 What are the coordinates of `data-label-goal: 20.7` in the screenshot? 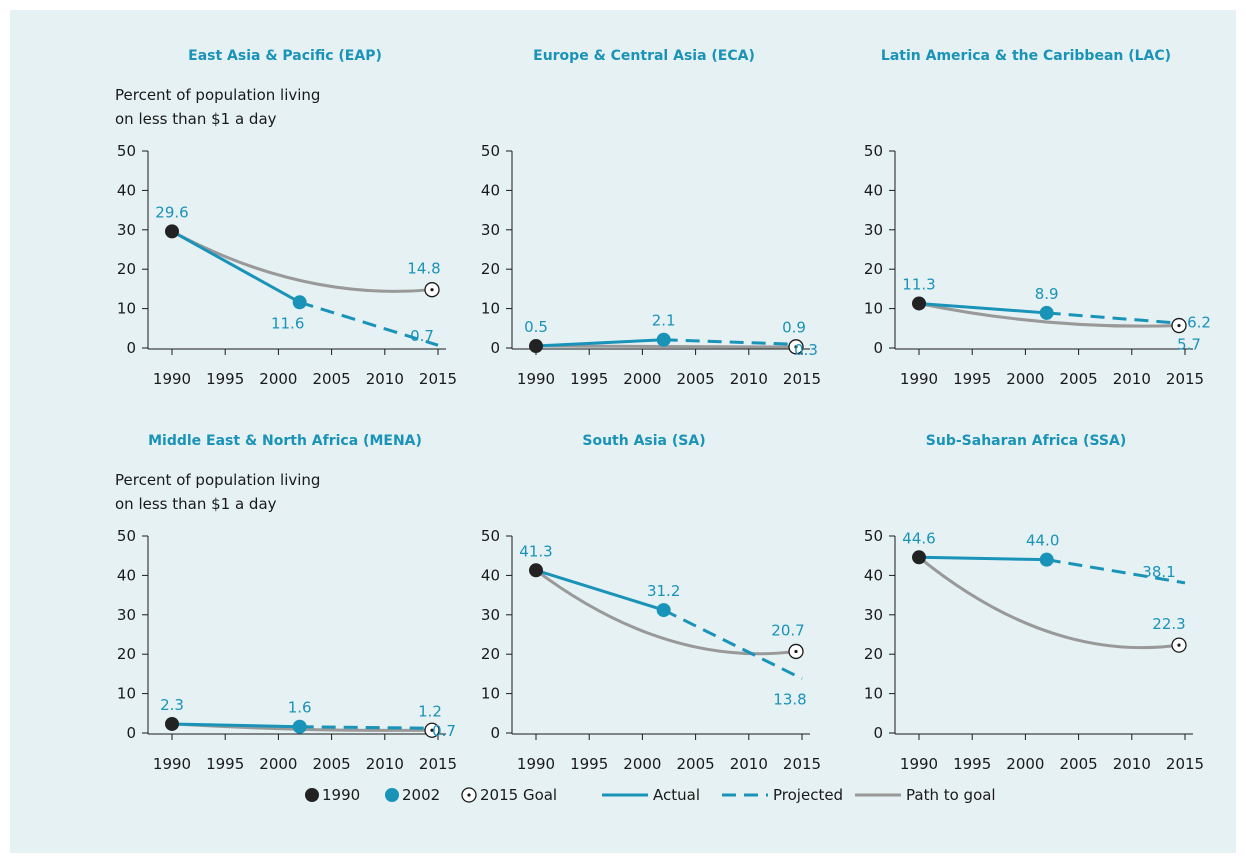 It's located at (787, 630).